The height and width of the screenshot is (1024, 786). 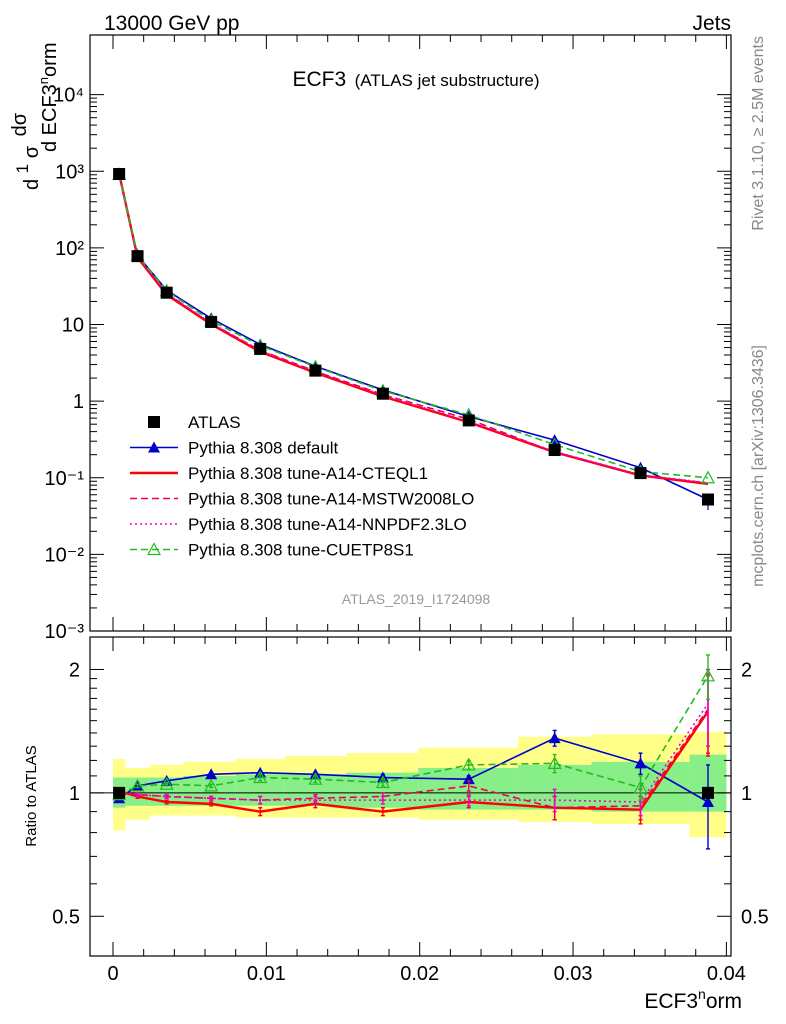 What do you see at coordinates (746, 794) in the screenshot?
I see `ratio-tick-label-right: 1` at bounding box center [746, 794].